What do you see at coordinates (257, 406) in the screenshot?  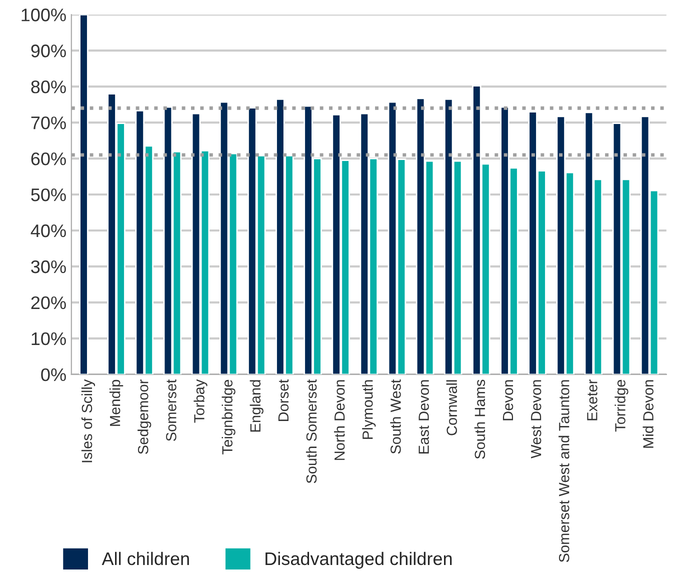 I see `x-tick-label: England` at bounding box center [257, 406].